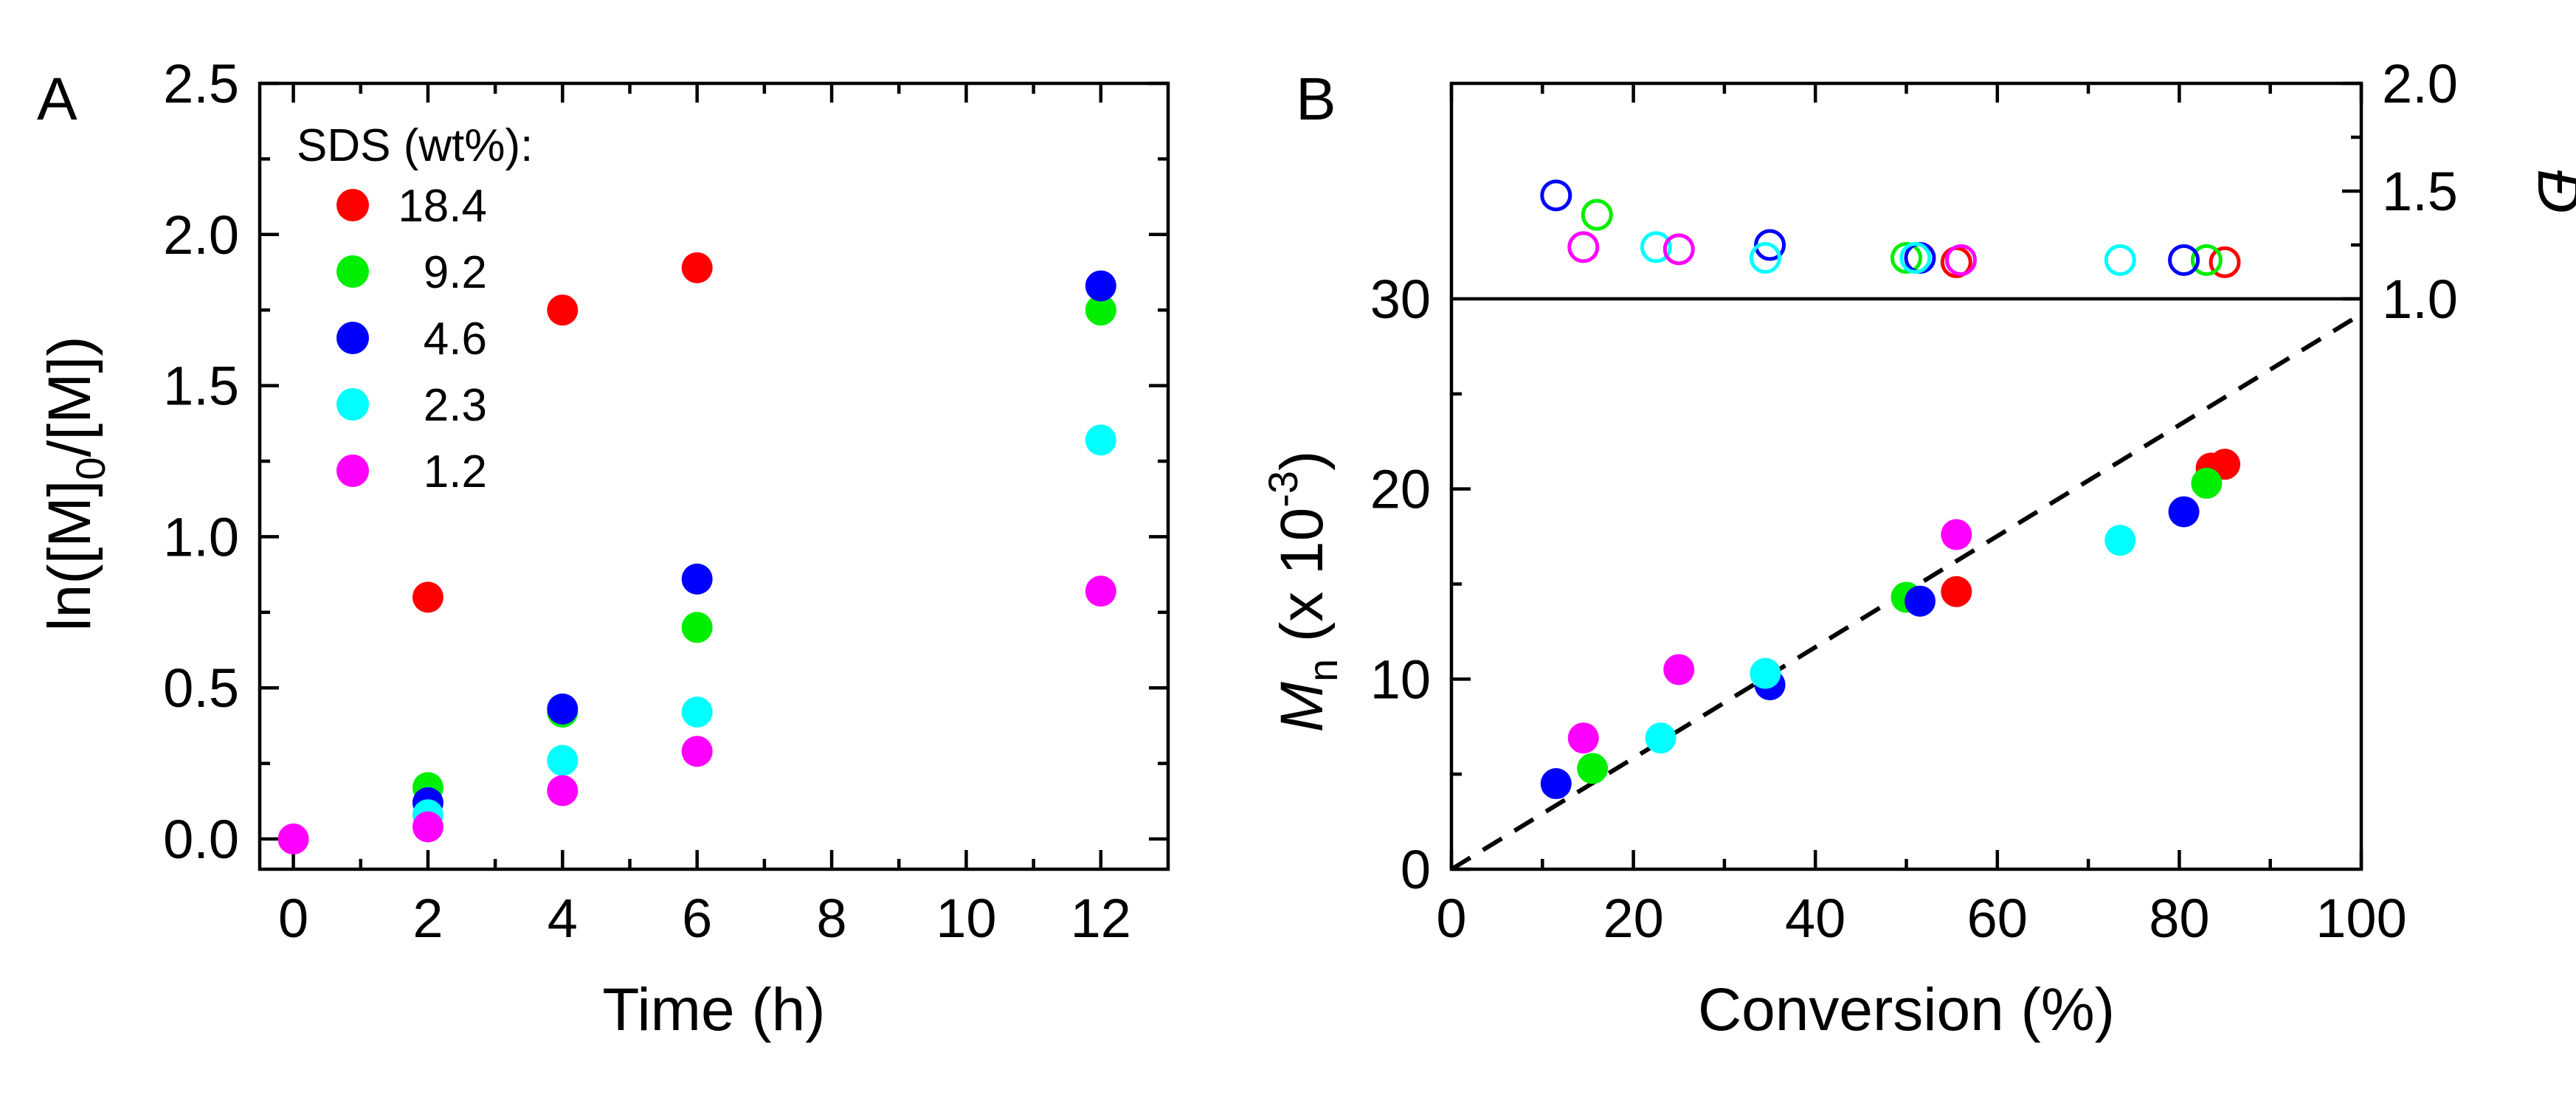 The height and width of the screenshot is (1095, 2576). I want to click on legend-label: 2.3, so click(455, 405).